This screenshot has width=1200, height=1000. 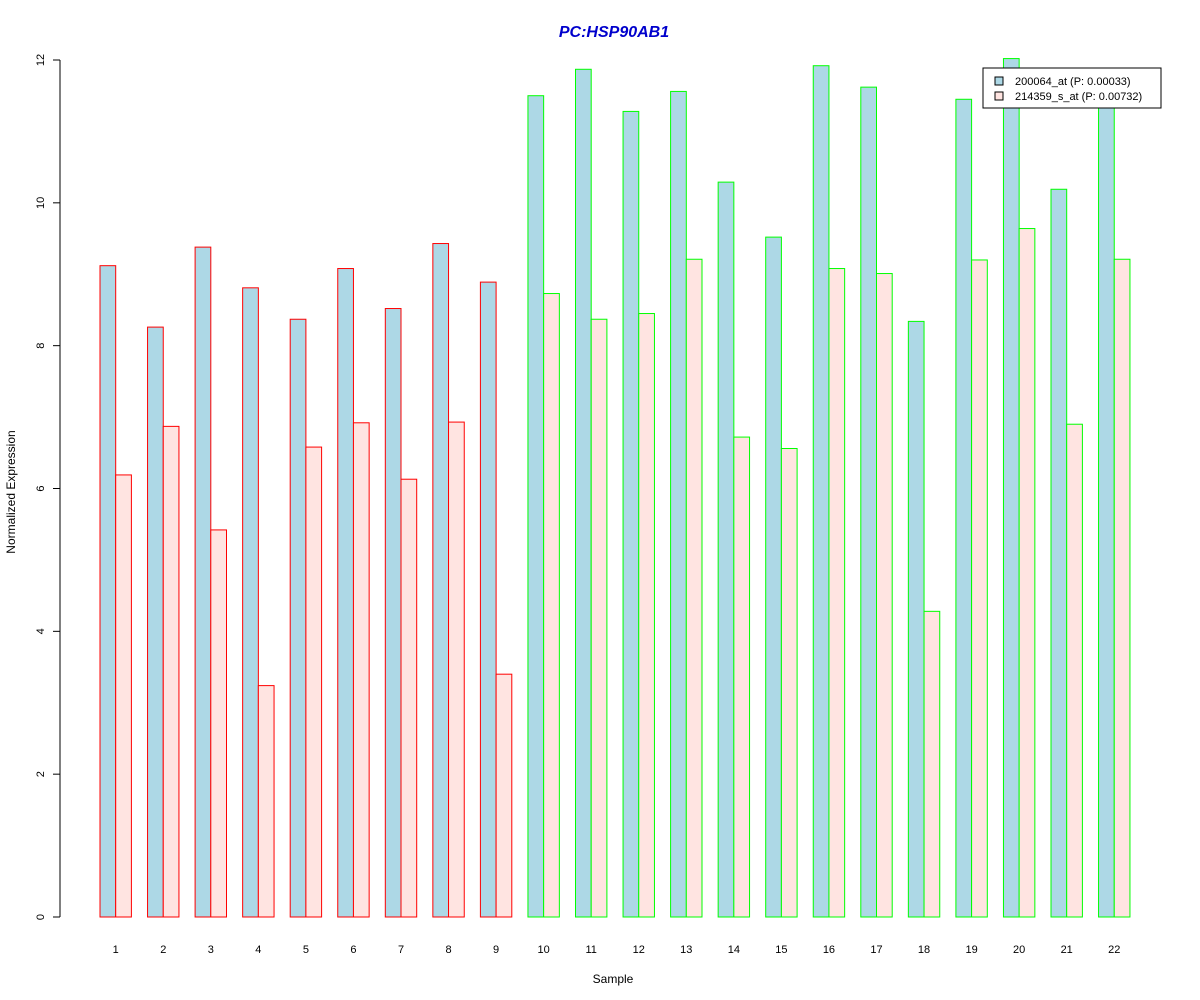 What do you see at coordinates (41, 203) in the screenshot?
I see `y-tick-label: 10` at bounding box center [41, 203].